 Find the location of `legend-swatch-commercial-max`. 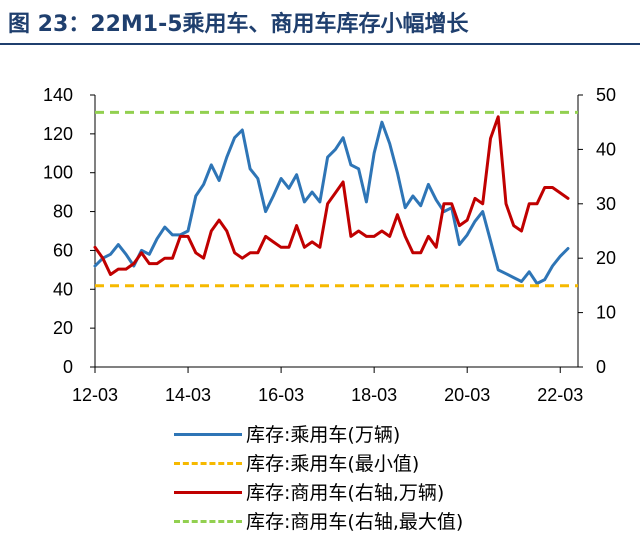

legend-swatch-commercial-max is located at coordinates (208, 521).